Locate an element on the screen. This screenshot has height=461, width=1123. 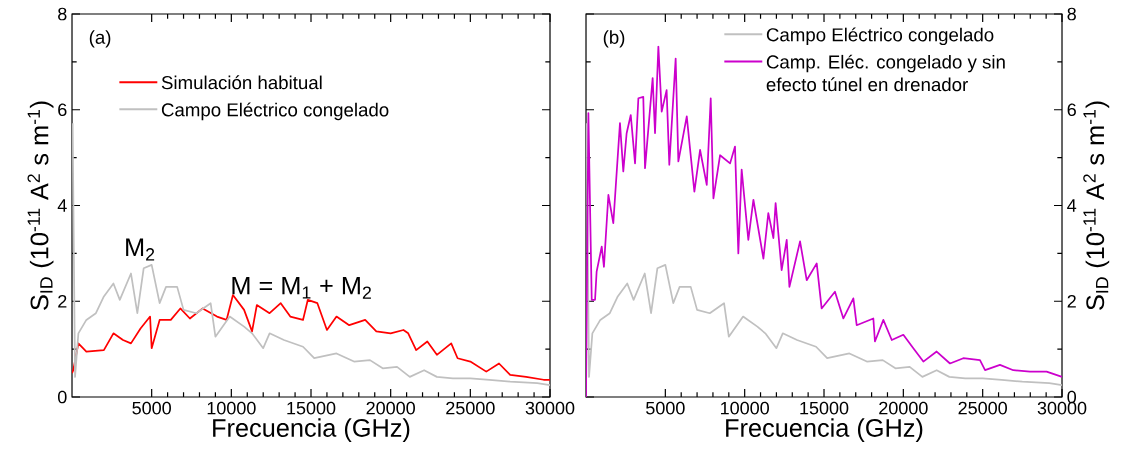
y-tick-label: 0 is located at coordinates (62, 397).